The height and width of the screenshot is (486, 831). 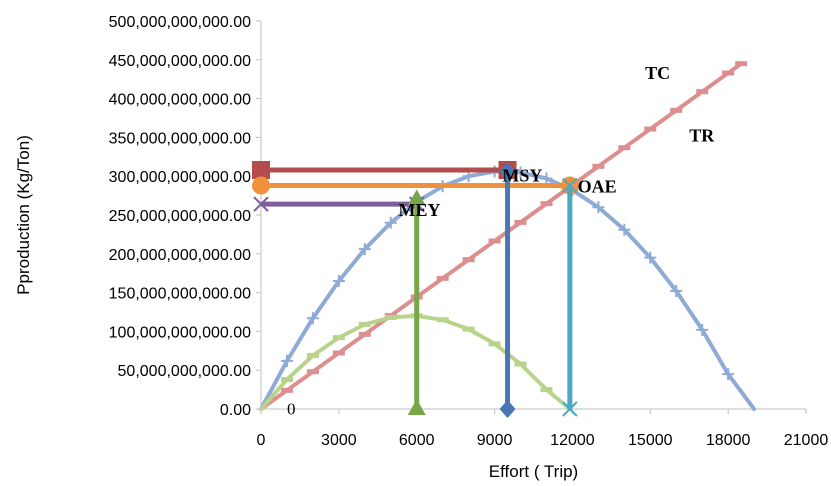 I want to click on annotation-tc: TC, so click(x=657, y=73).